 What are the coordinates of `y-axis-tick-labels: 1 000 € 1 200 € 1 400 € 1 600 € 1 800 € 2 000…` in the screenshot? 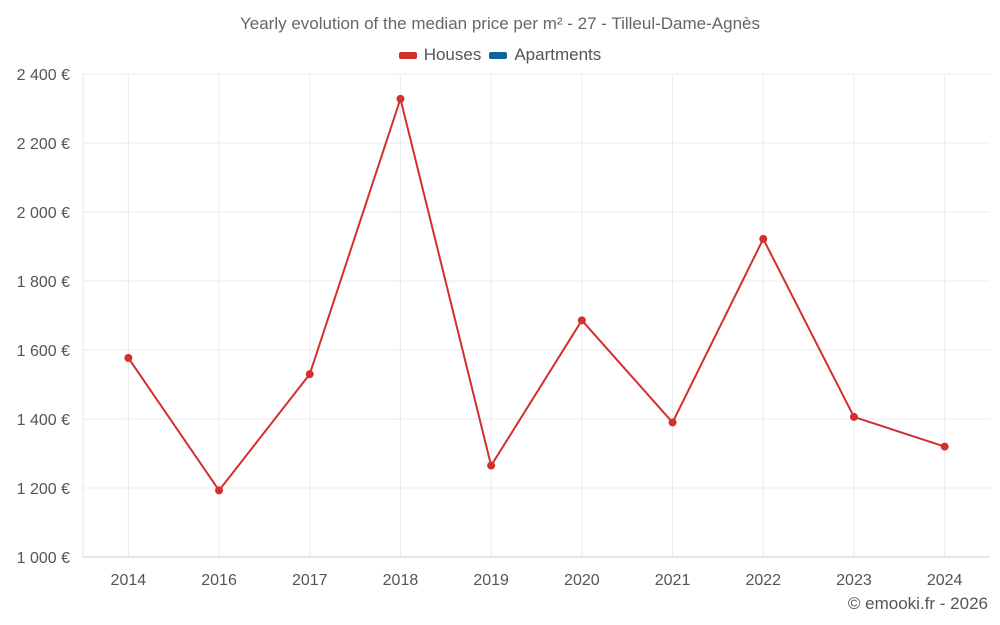 It's located at (43, 317).